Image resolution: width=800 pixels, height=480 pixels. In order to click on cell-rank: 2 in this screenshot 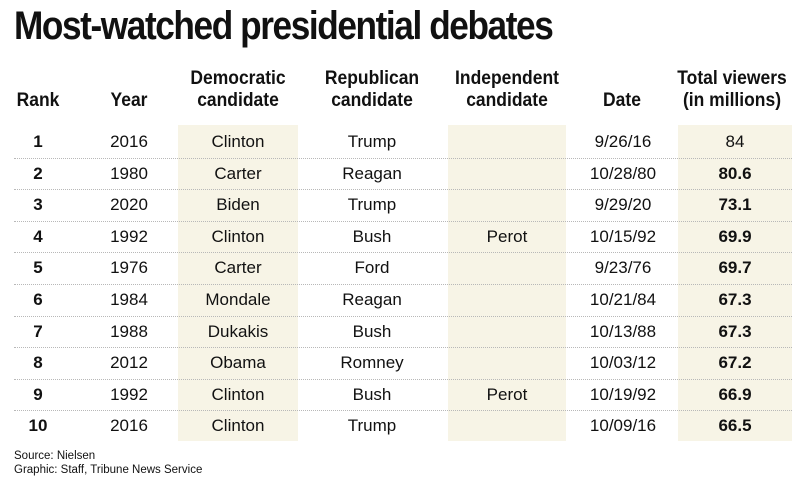, I will do `click(38, 173)`.